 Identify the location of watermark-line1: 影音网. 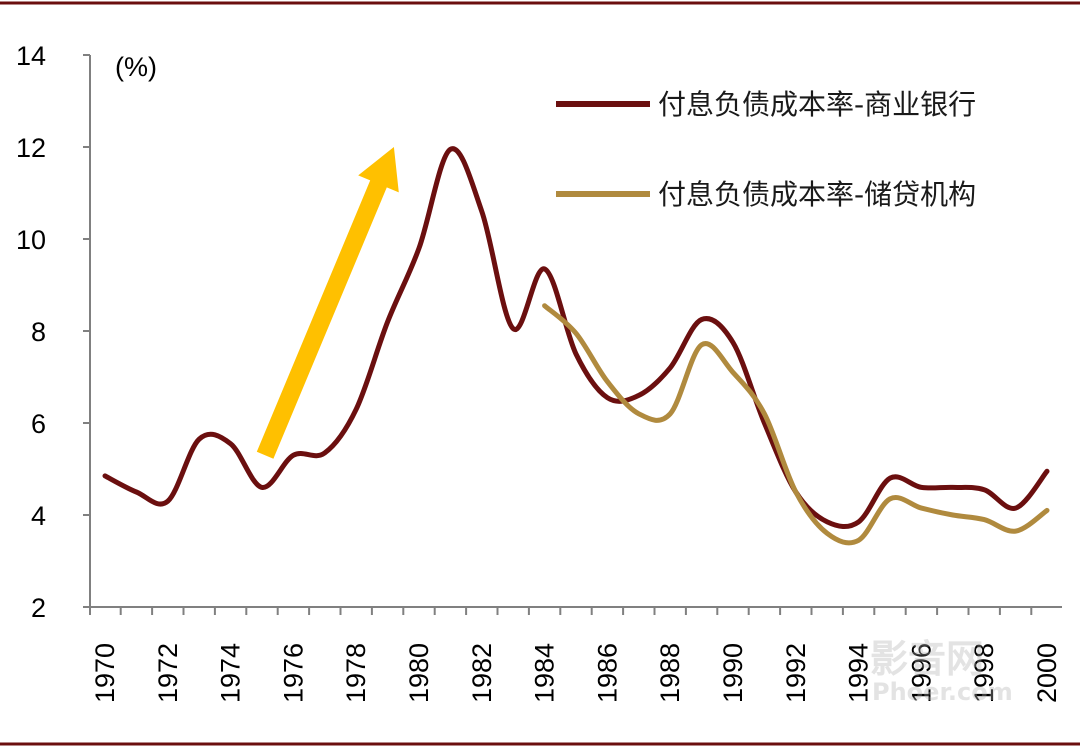
(927, 659).